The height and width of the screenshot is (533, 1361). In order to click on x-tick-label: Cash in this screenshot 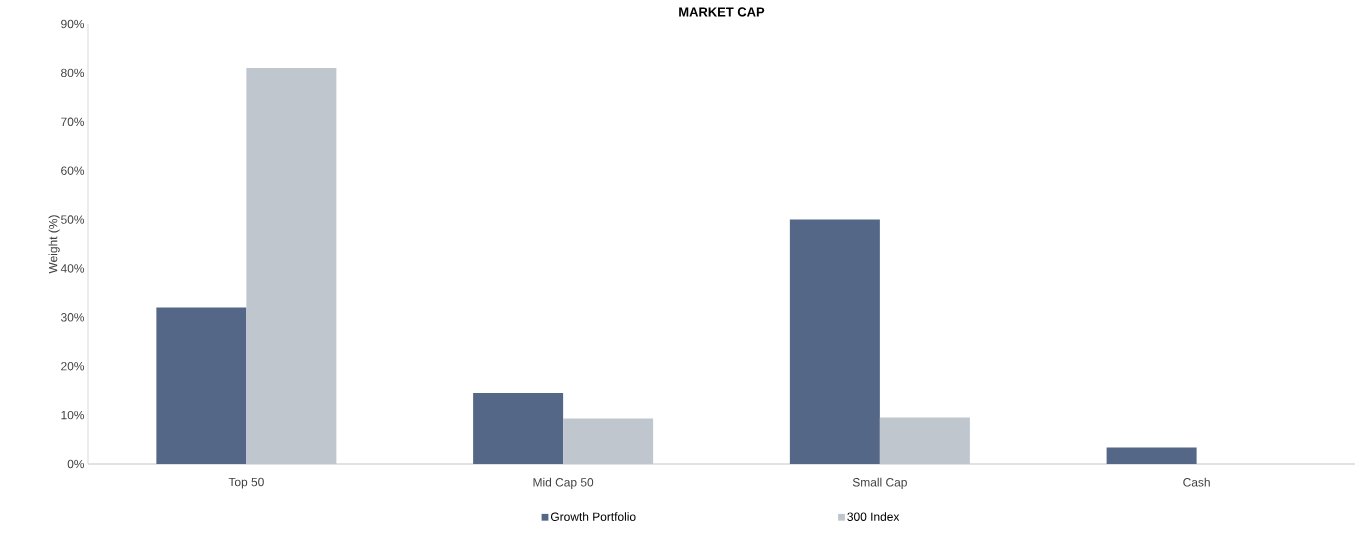, I will do `click(1196, 482)`.